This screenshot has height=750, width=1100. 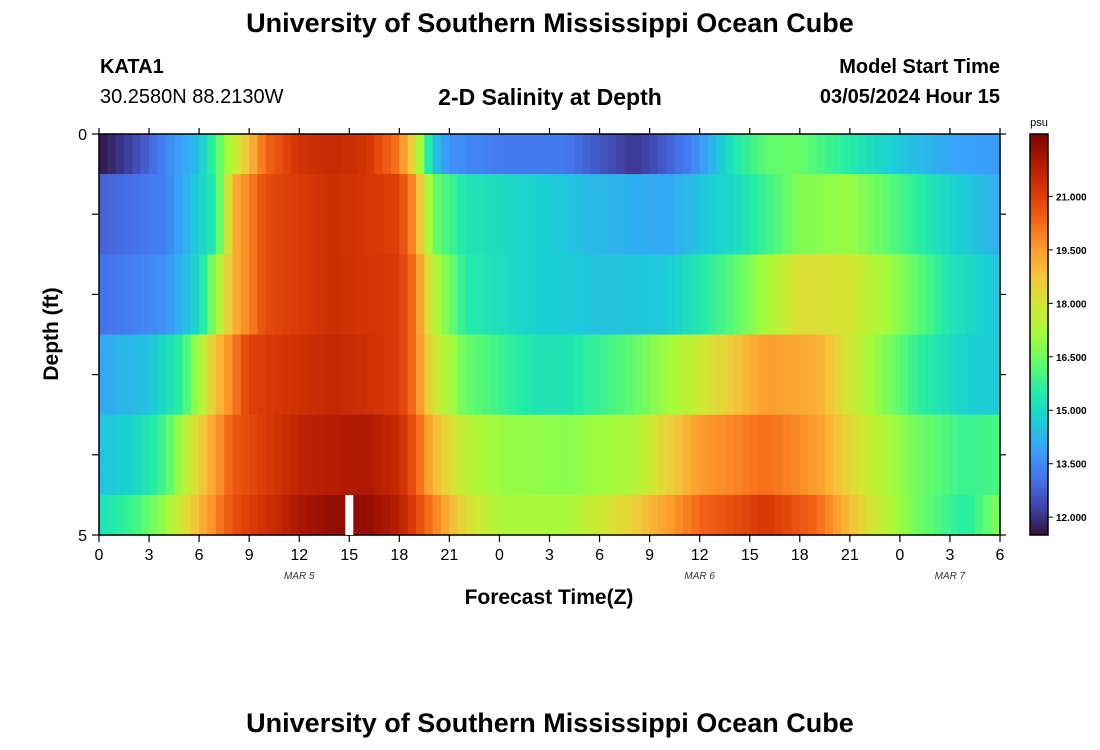 What do you see at coordinates (599, 555) in the screenshot?
I see `x-tick-label: 6` at bounding box center [599, 555].